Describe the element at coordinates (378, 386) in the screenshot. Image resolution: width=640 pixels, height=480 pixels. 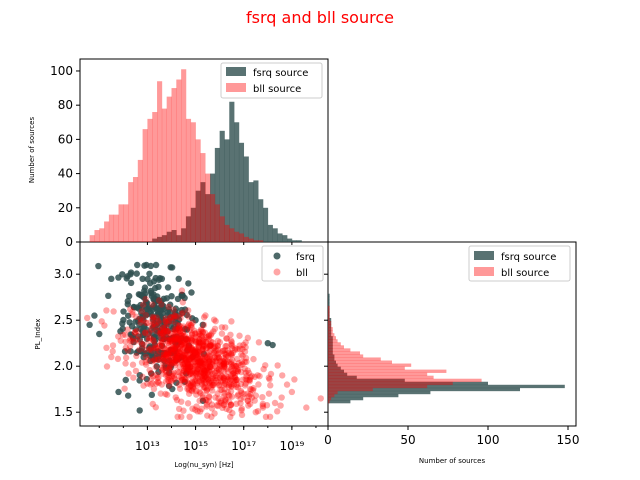
I see `right-hist-bar-bll` at that location.